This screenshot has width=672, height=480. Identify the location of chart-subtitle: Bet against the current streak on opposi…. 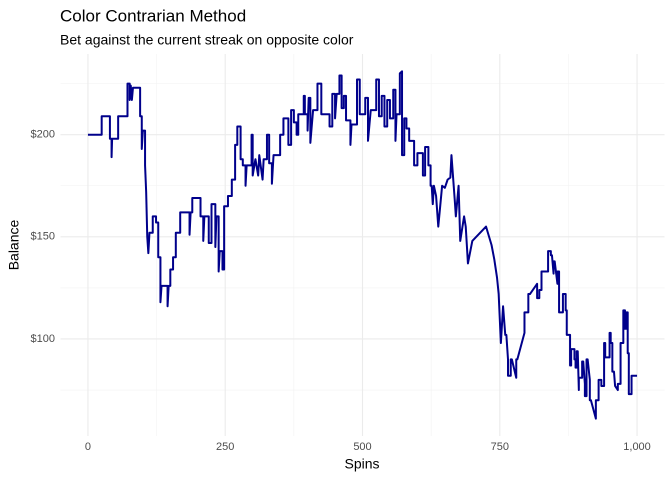
(207, 40).